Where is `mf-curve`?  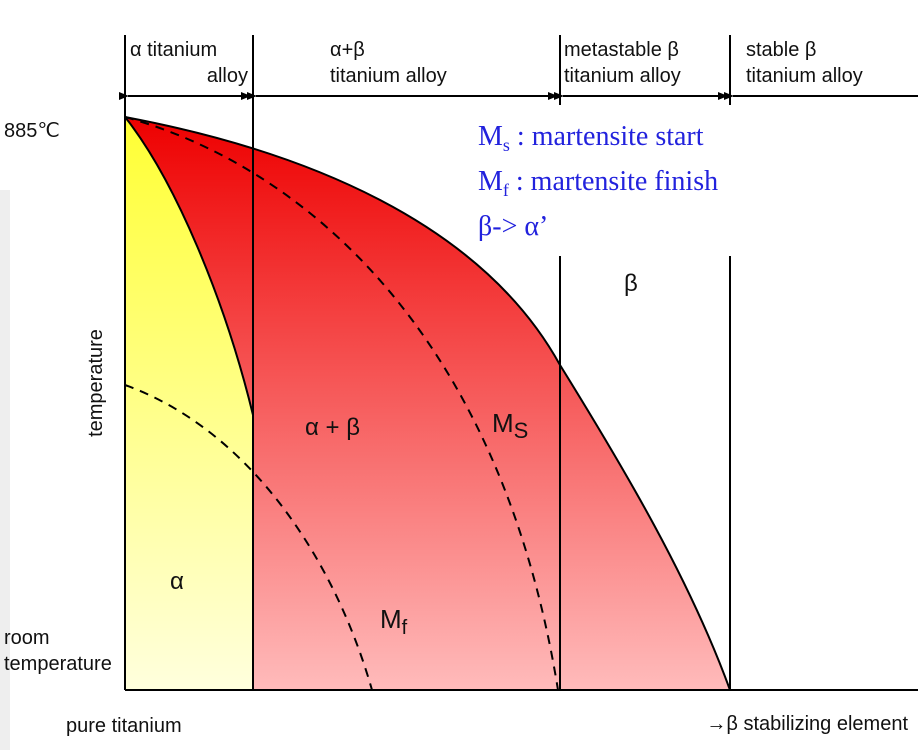
mf-curve is located at coordinates (248, 537).